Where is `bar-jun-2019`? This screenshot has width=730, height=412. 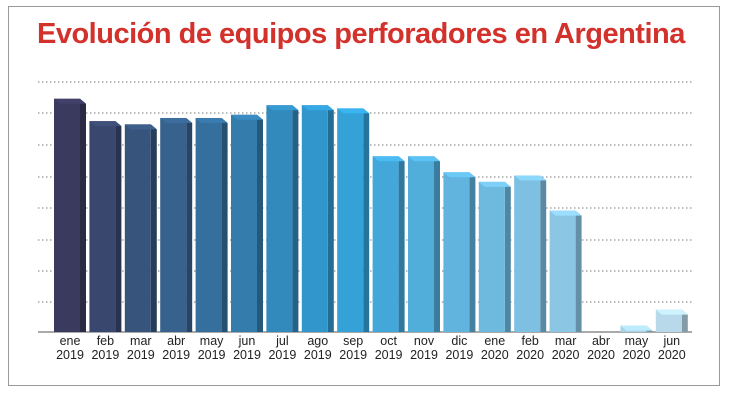 bar-jun-2019 is located at coordinates (247, 223).